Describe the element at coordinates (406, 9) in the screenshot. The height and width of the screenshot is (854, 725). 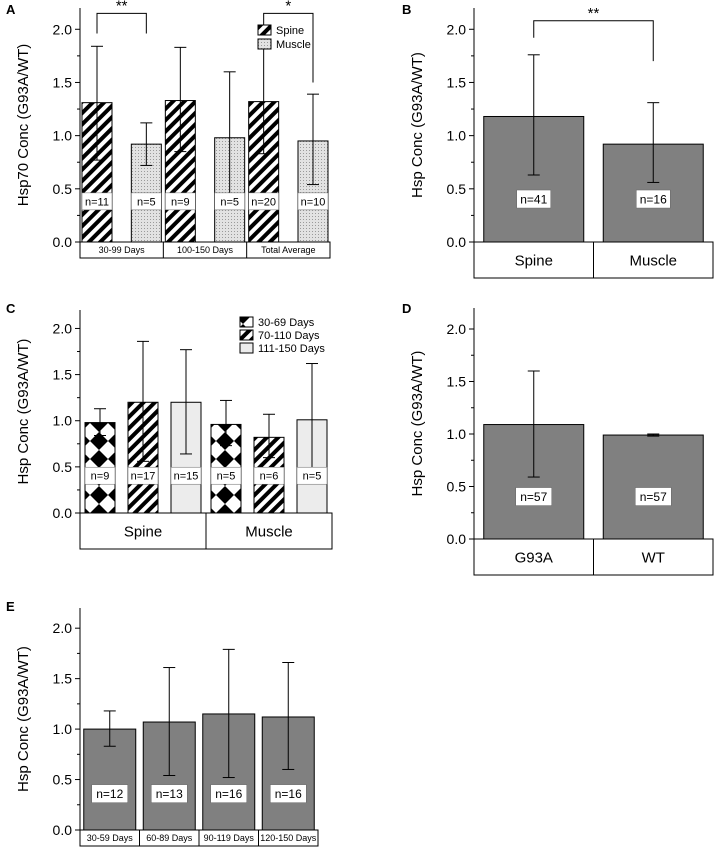
I see `panel-label-b: B` at that location.